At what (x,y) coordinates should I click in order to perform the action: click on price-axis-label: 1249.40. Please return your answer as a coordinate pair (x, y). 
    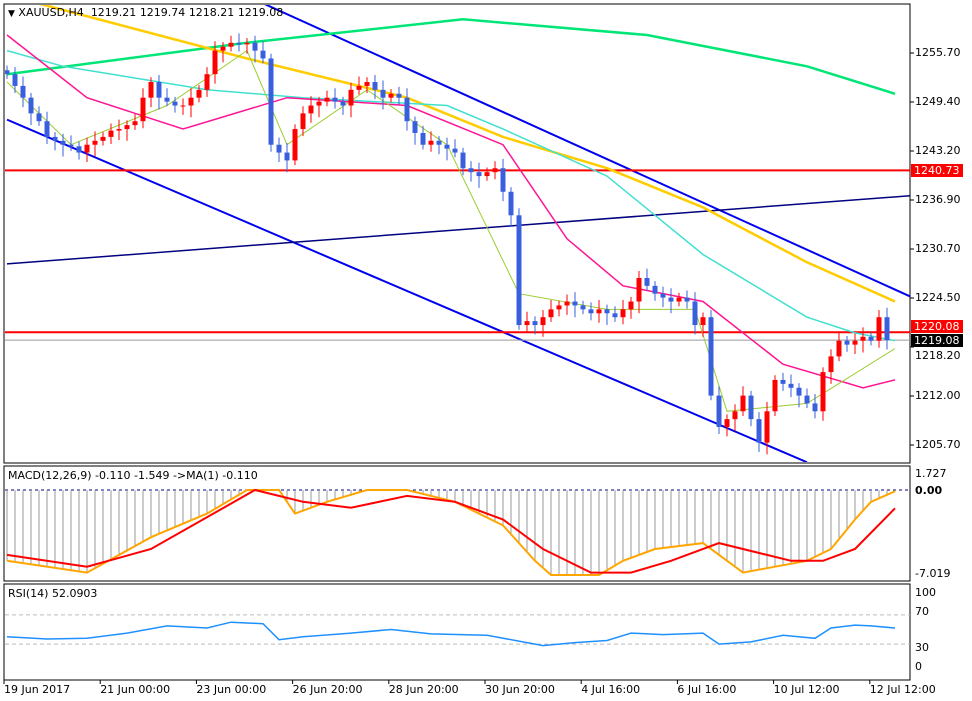
    Looking at the image, I should click on (938, 101).